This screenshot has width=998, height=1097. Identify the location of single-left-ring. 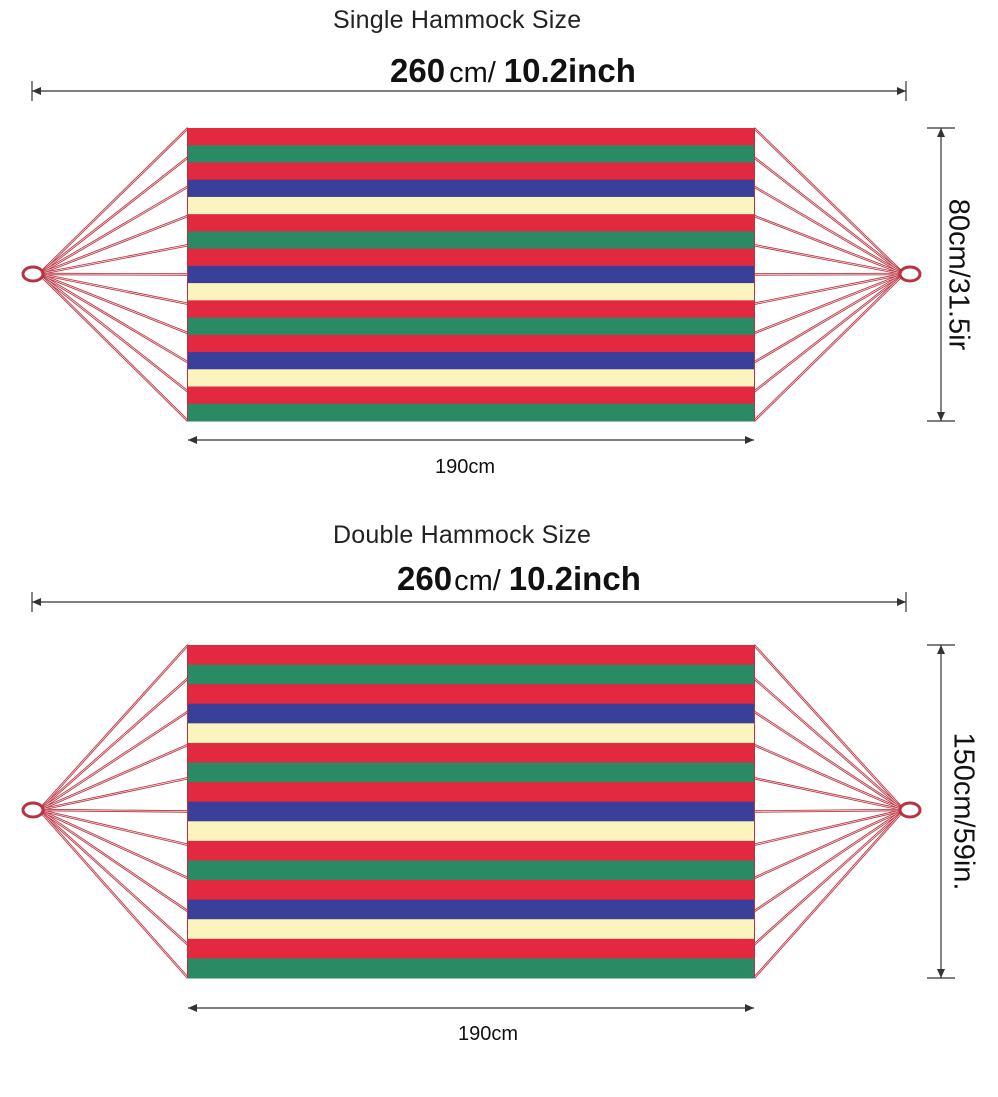
(33, 274).